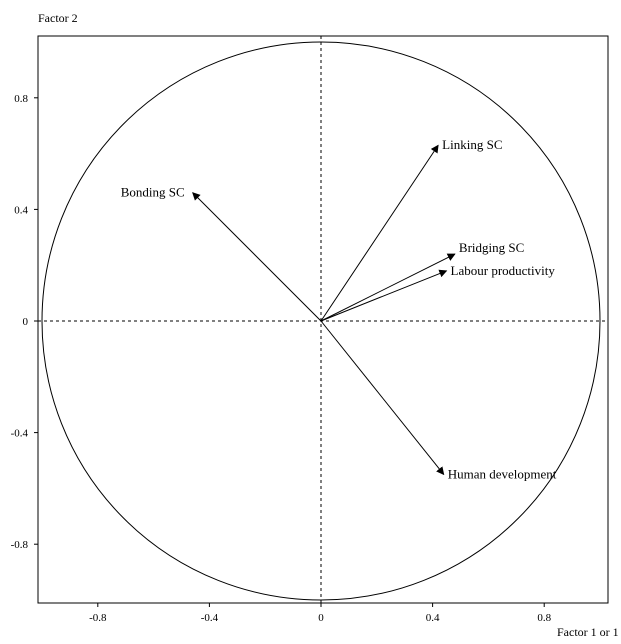 Image resolution: width=621 pixels, height=644 pixels. What do you see at coordinates (26, 322) in the screenshot?
I see `y-tick-label: 0` at bounding box center [26, 322].